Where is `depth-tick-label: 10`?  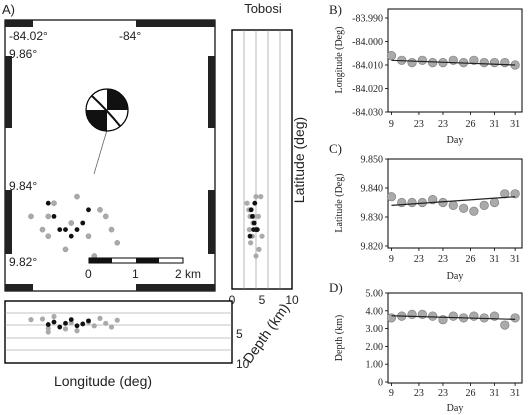
depth-tick-label: 10 is located at coordinates (243, 364).